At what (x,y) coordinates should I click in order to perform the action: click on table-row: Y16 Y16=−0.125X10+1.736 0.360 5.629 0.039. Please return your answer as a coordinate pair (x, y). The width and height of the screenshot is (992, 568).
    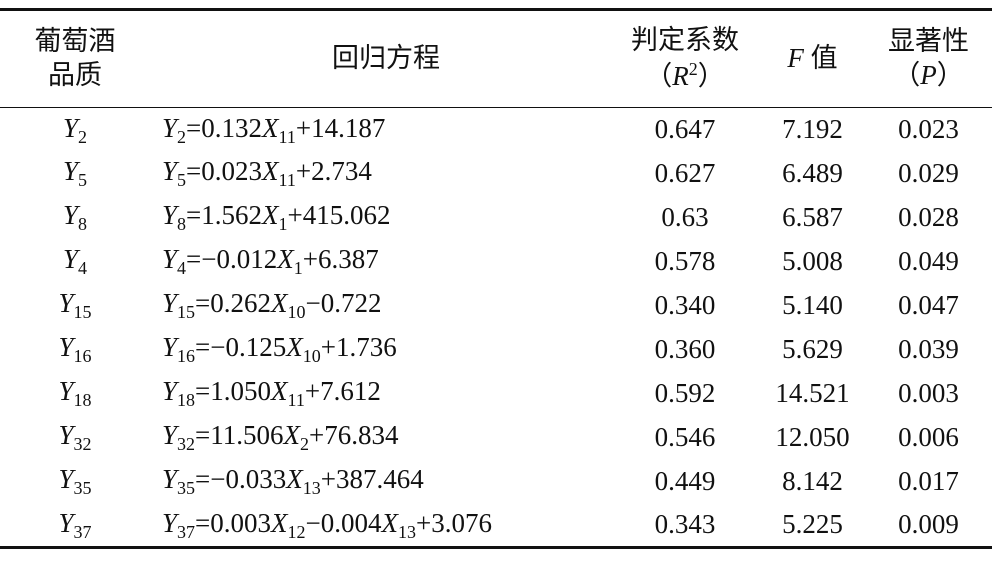
    Looking at the image, I should click on (496, 350).